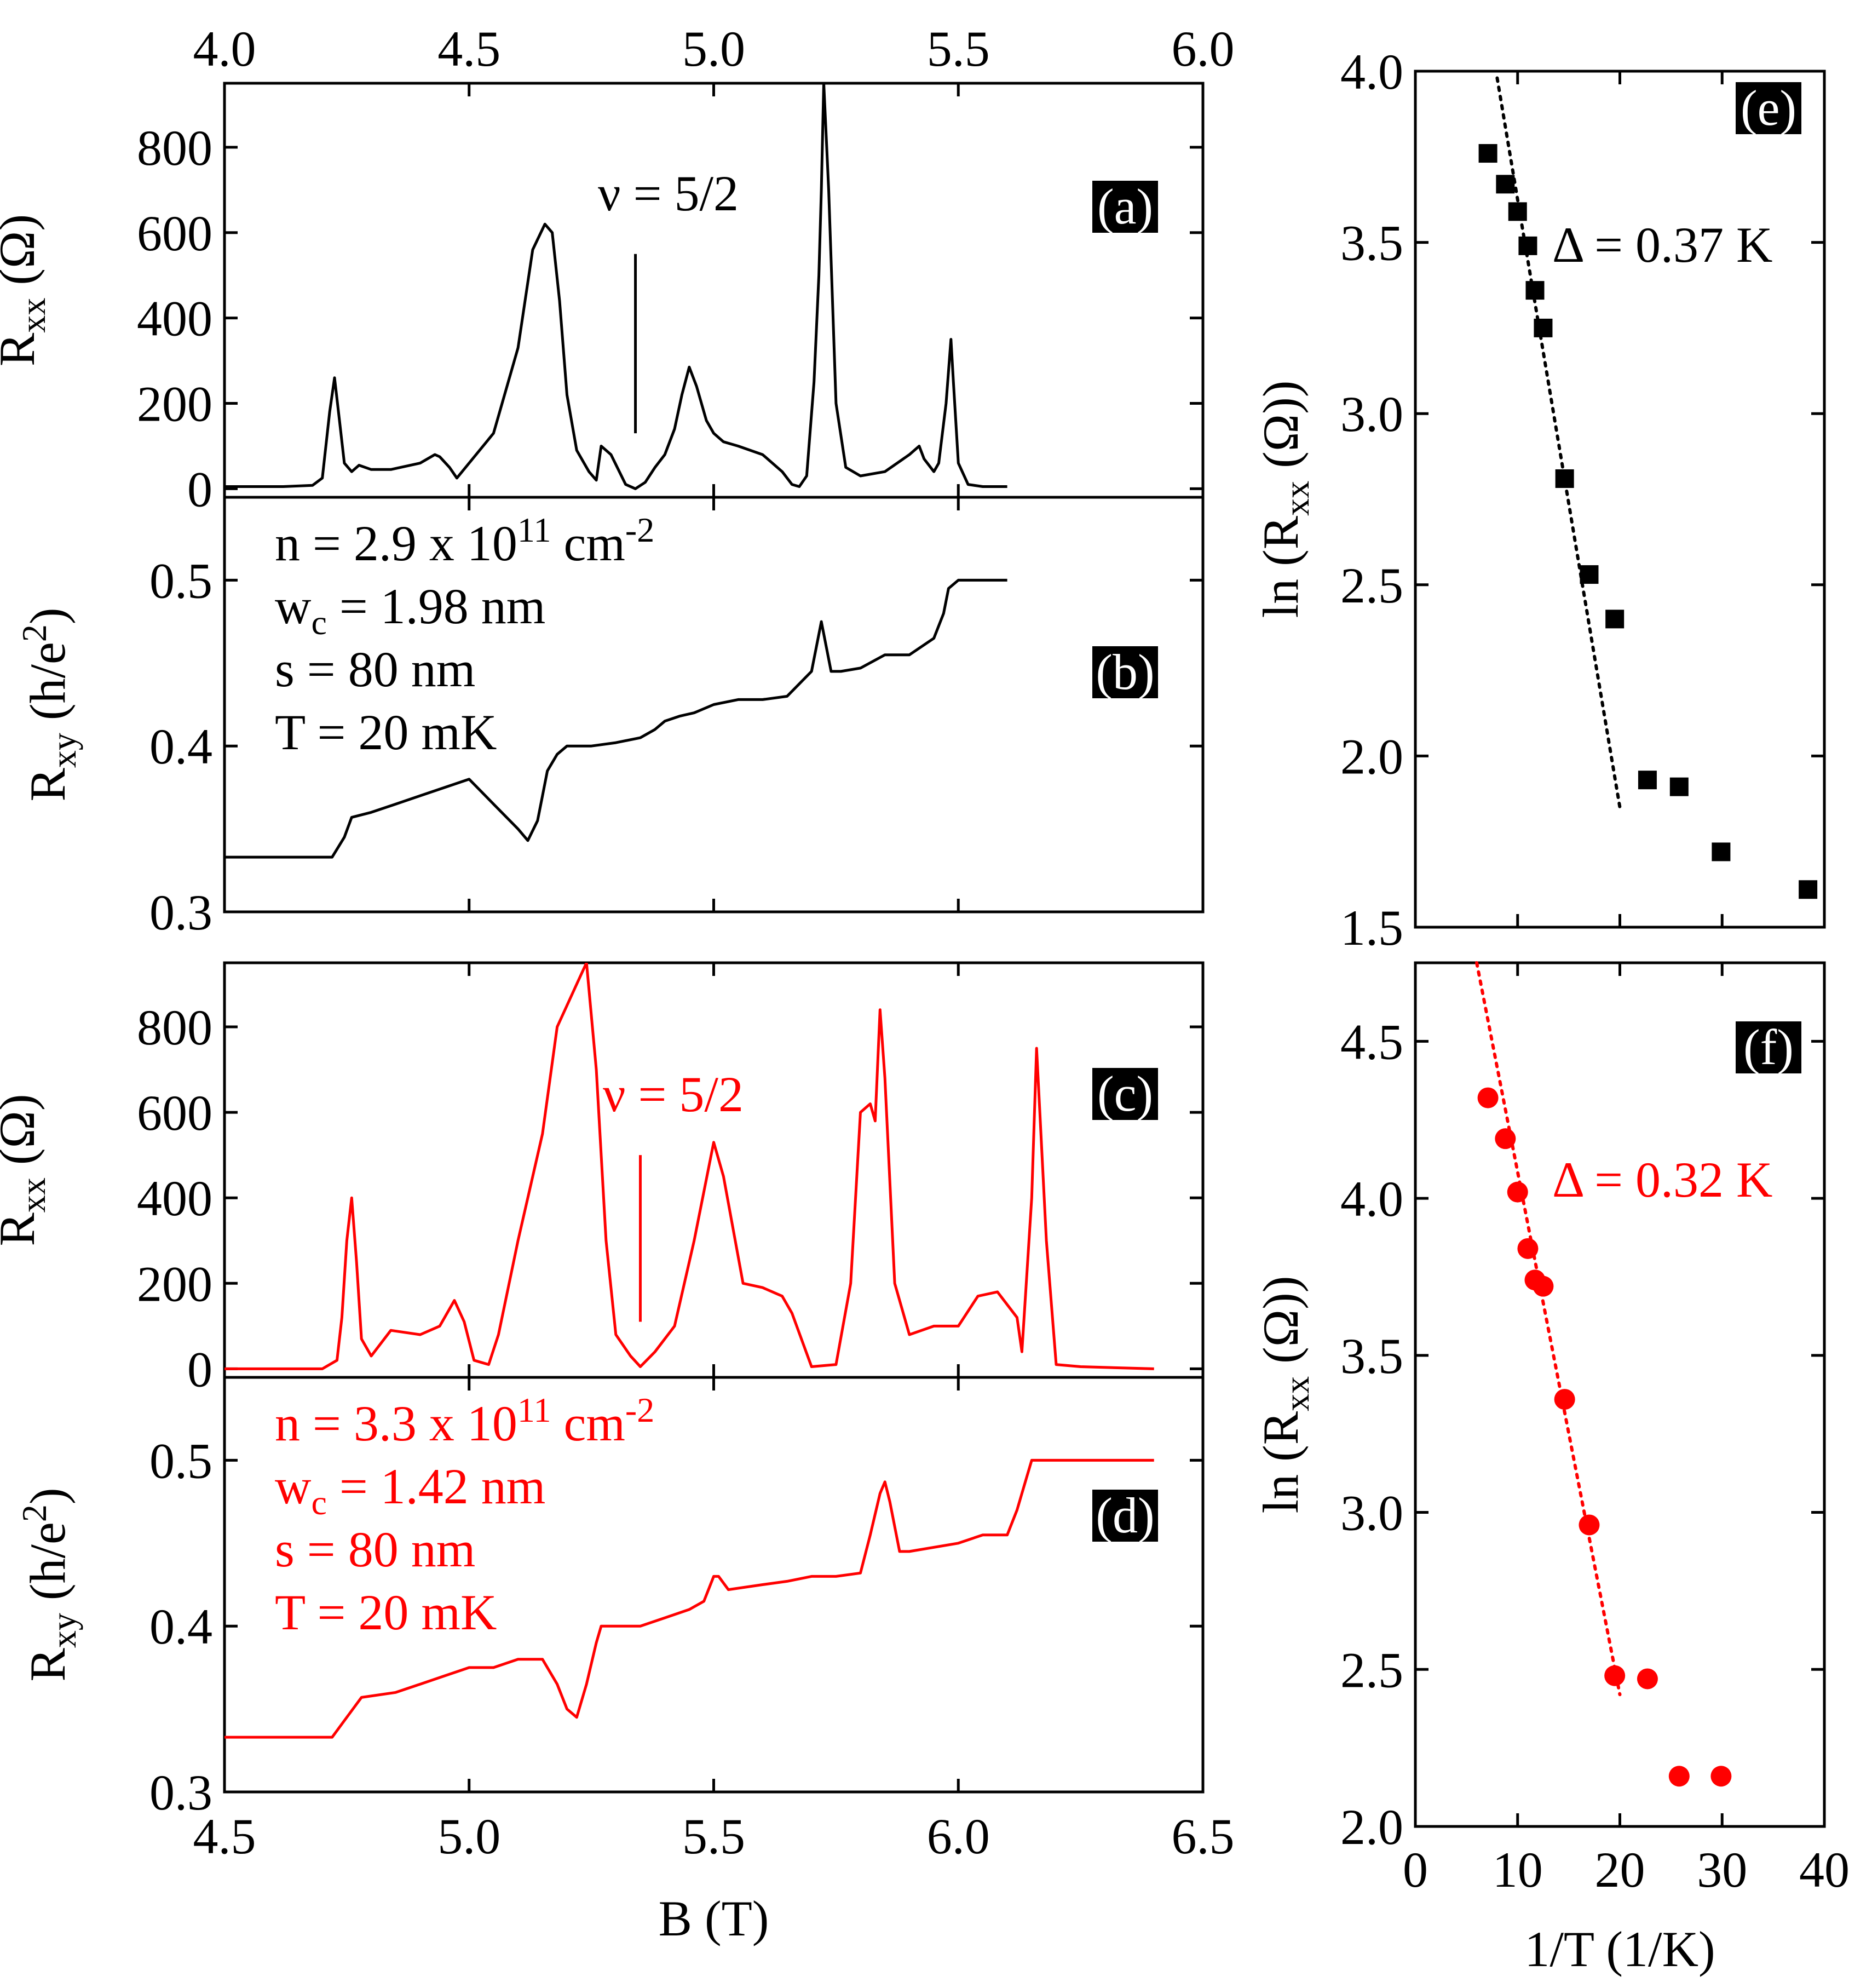  Describe the element at coordinates (396, 543) in the screenshot. I see `param-density-base: n = 2.9 x 10` at that location.